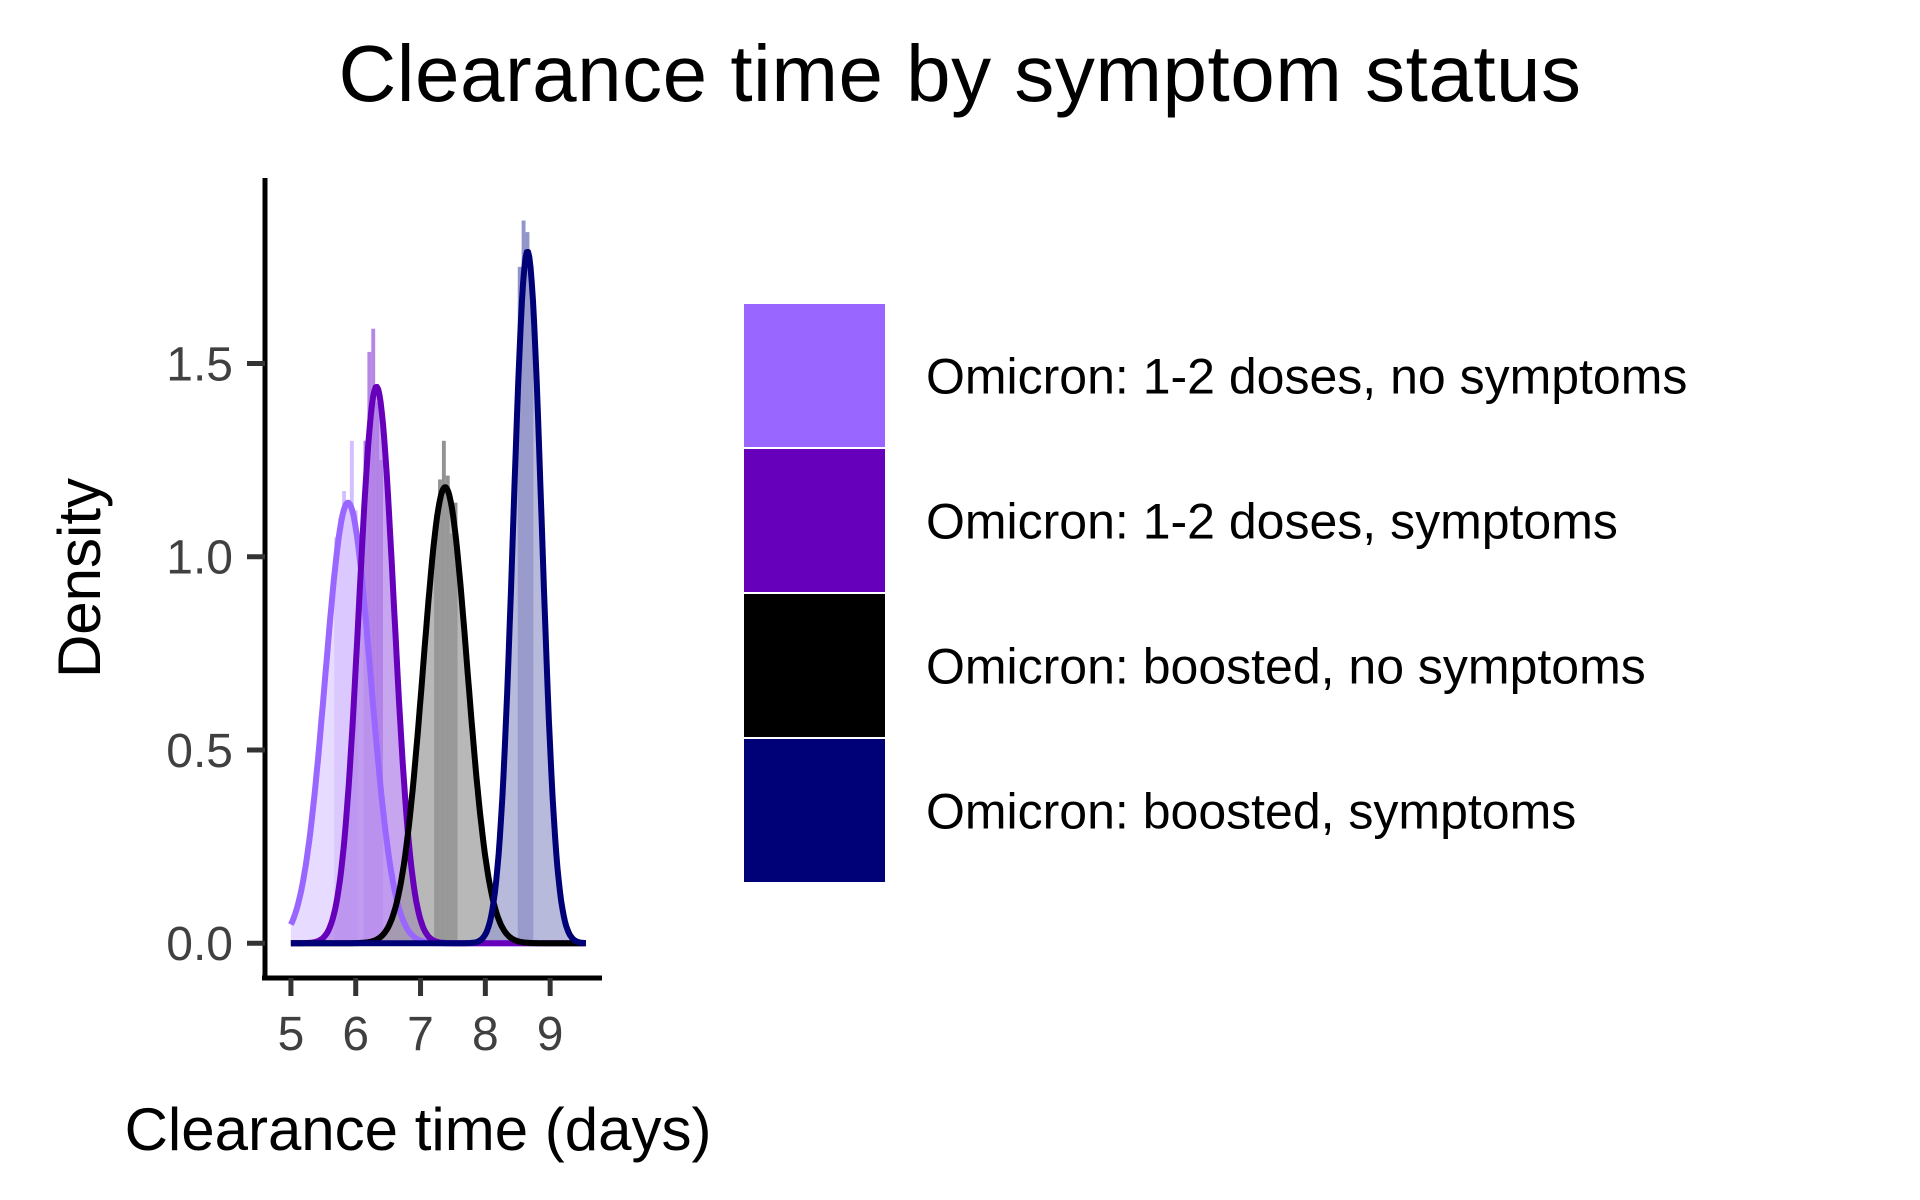 The image size is (1920, 1200). What do you see at coordinates (1286, 667) in the screenshot?
I see `legend-label: Omicron: boosted, no symptoms` at bounding box center [1286, 667].